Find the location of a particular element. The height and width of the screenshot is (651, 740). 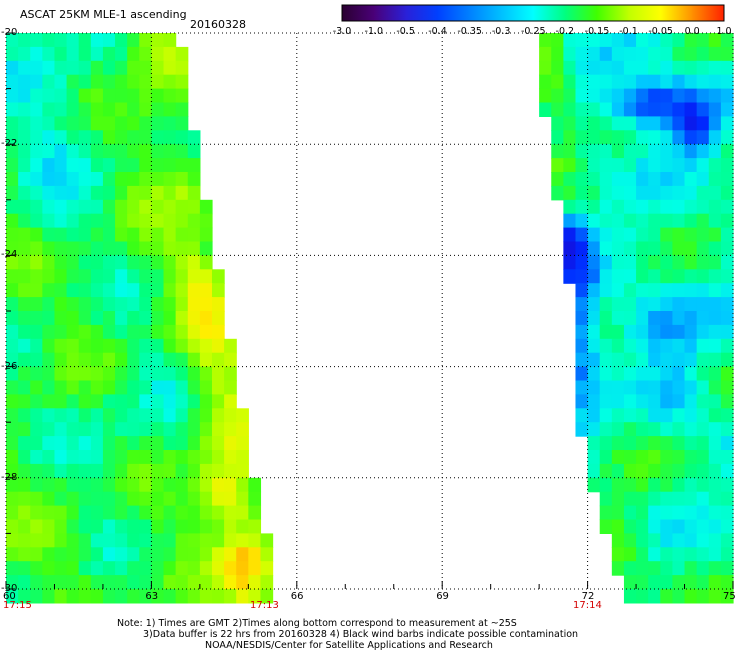

colorbar-segment is located at coordinates (581, 13).